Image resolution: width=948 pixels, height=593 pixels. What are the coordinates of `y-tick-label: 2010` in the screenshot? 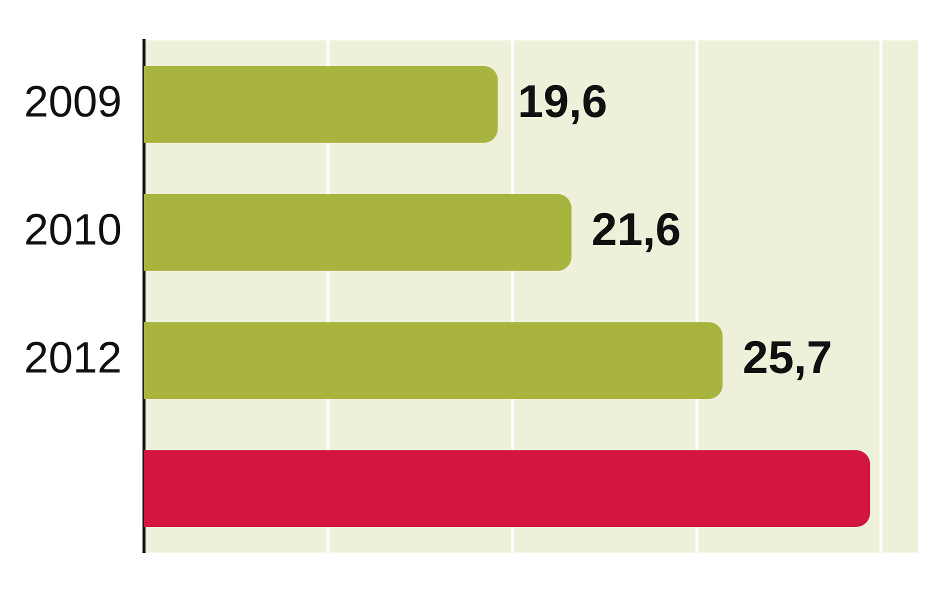 It's located at (73, 230).